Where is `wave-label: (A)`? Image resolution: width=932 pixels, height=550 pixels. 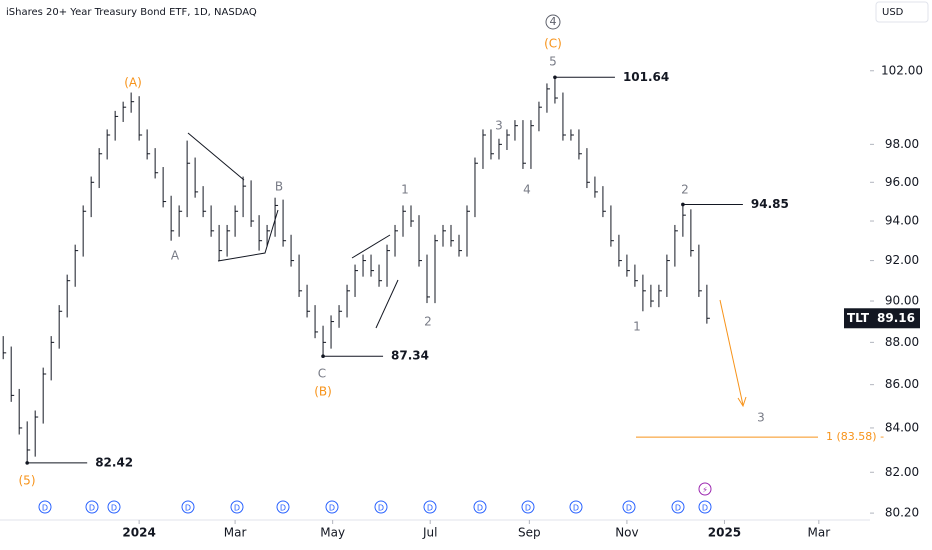 wave-label: (A) is located at coordinates (133, 83).